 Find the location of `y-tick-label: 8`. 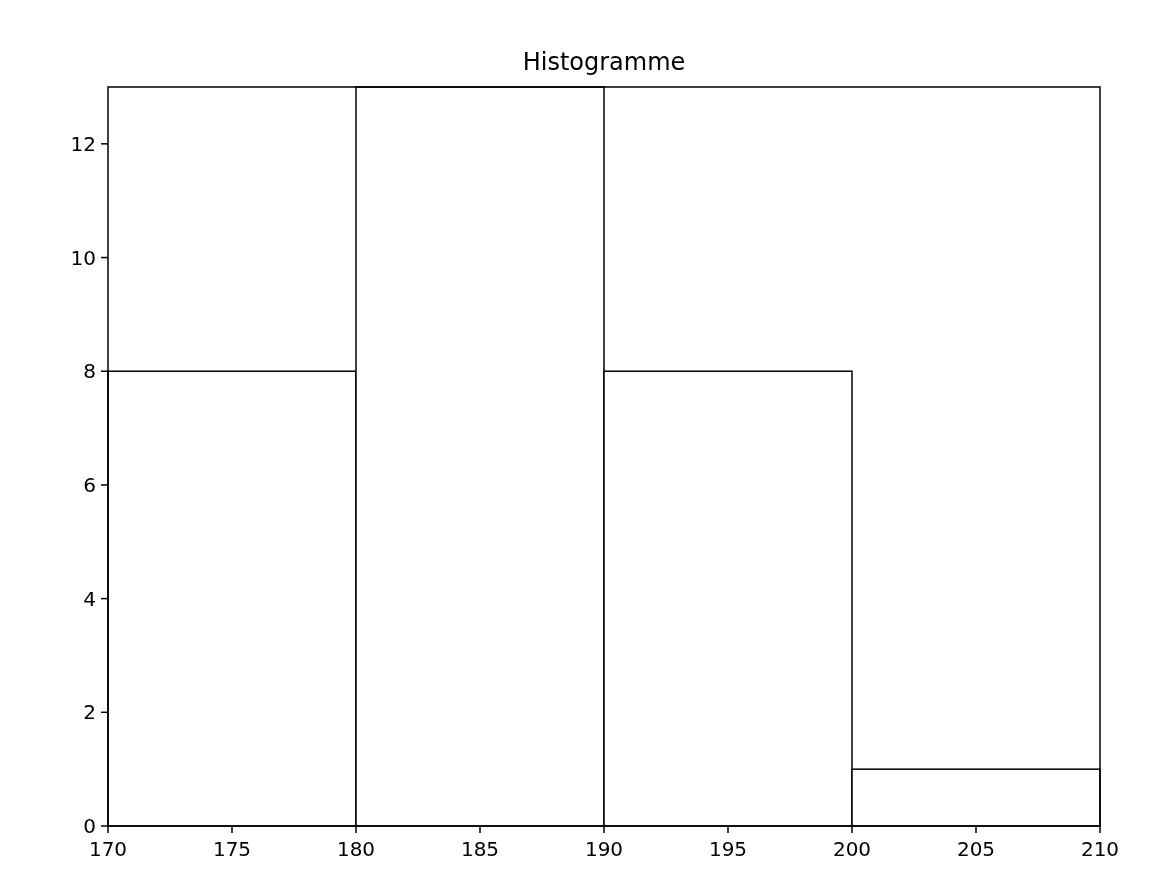

y-tick-label: 8 is located at coordinates (89, 371).